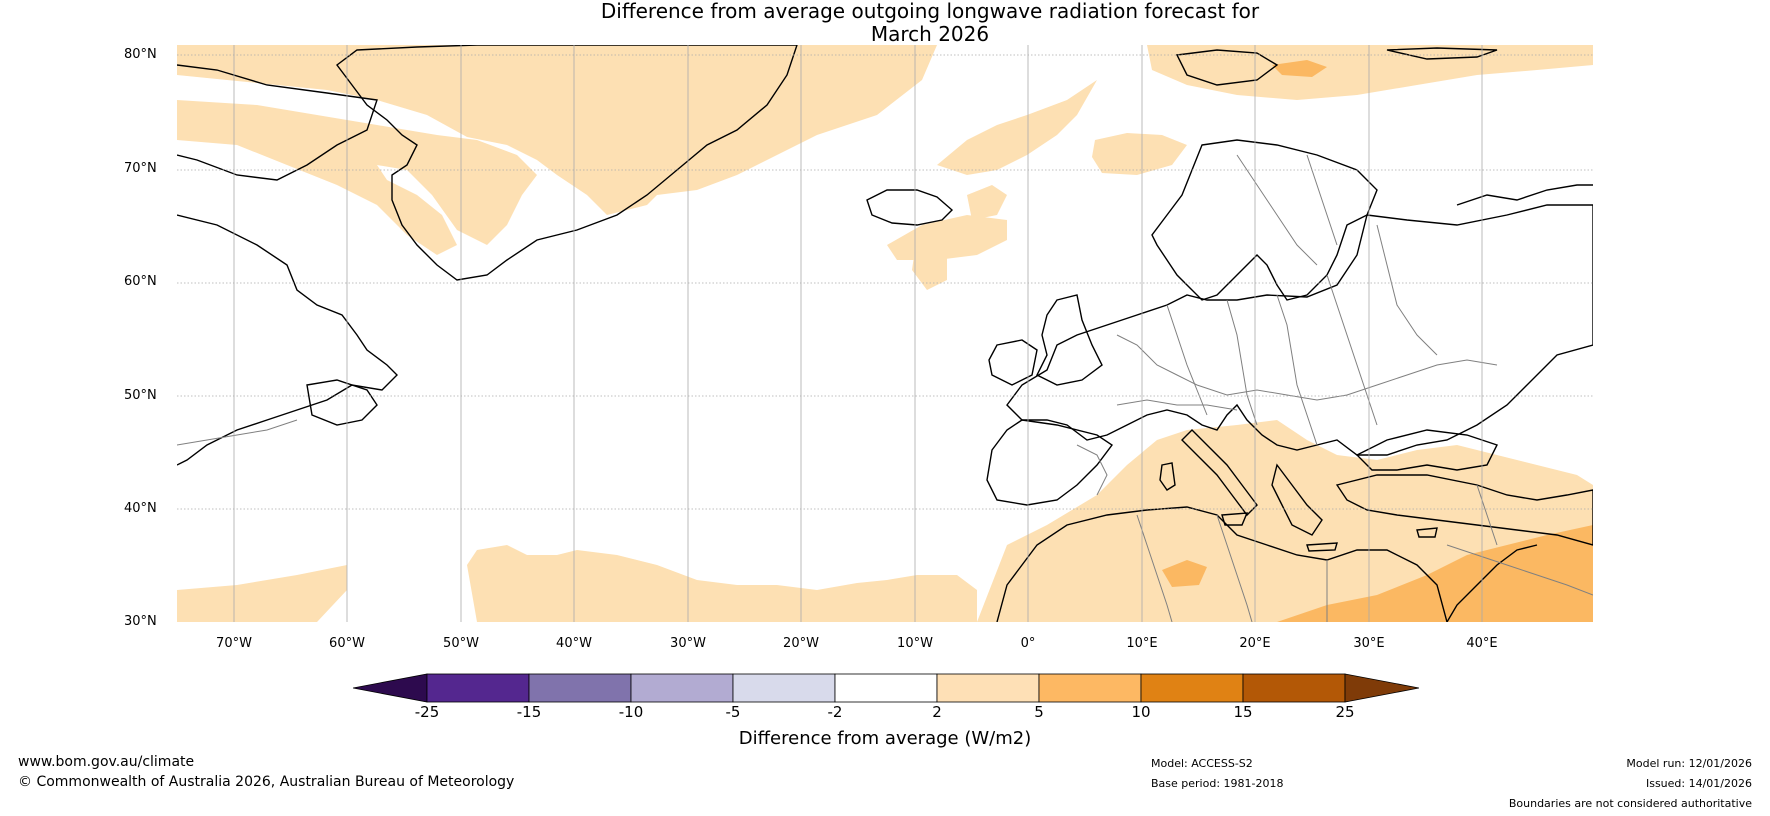  What do you see at coordinates (287, 340) in the screenshot?
I see `coastline-labrador` at bounding box center [287, 340].